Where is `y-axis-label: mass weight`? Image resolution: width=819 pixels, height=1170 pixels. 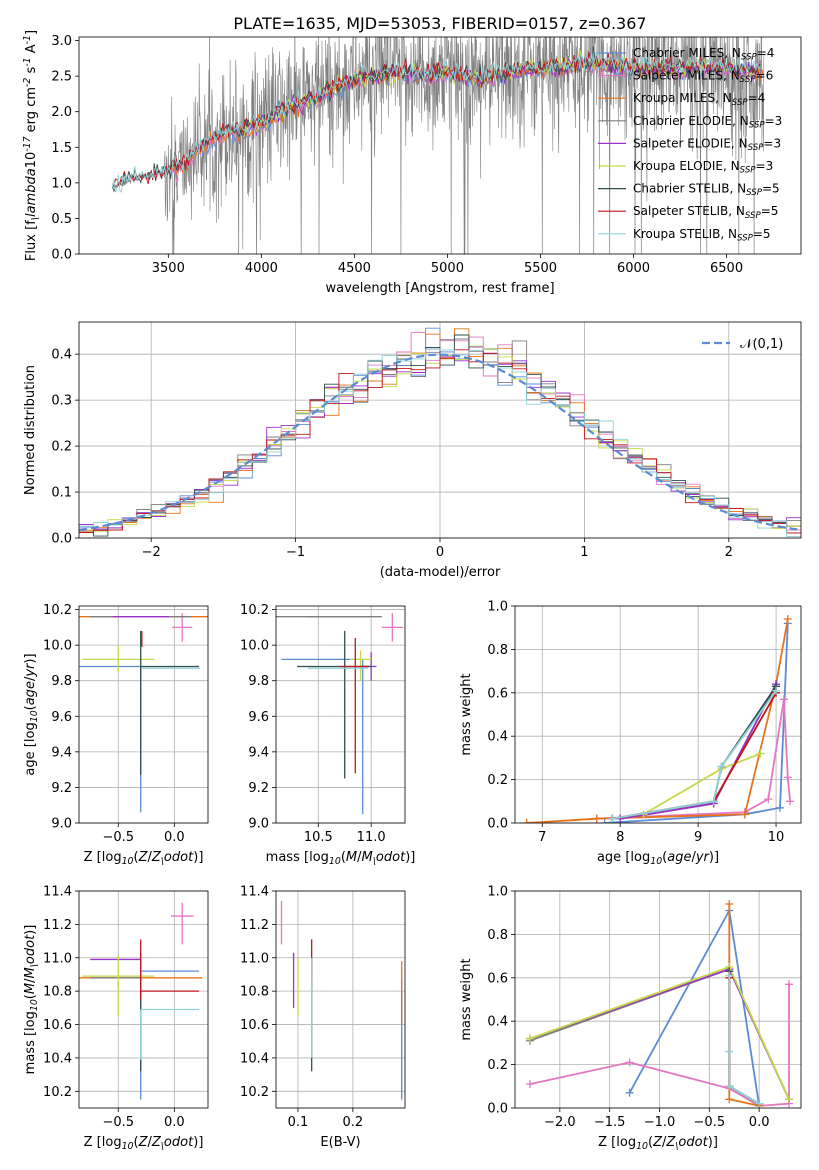 y-axis-label: mass weight is located at coordinates (466, 999).